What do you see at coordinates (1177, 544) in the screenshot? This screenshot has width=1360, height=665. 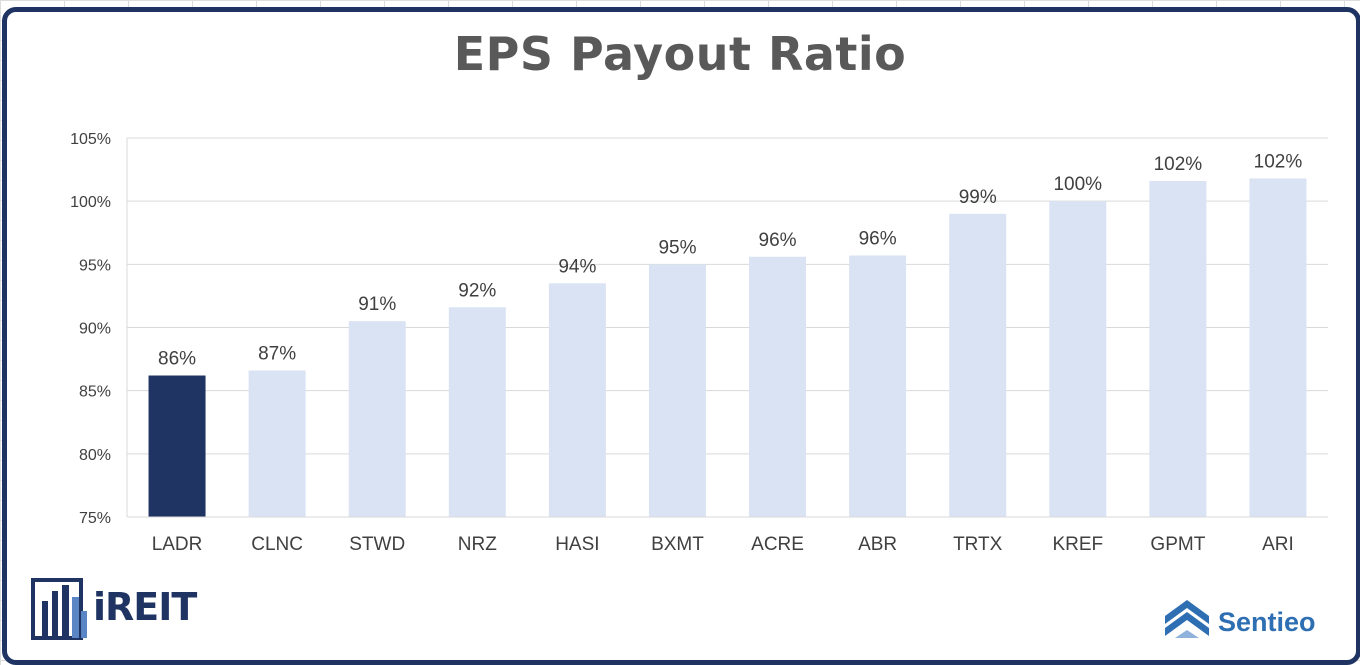 I see `x-tick-label: GPMT` at bounding box center [1177, 544].